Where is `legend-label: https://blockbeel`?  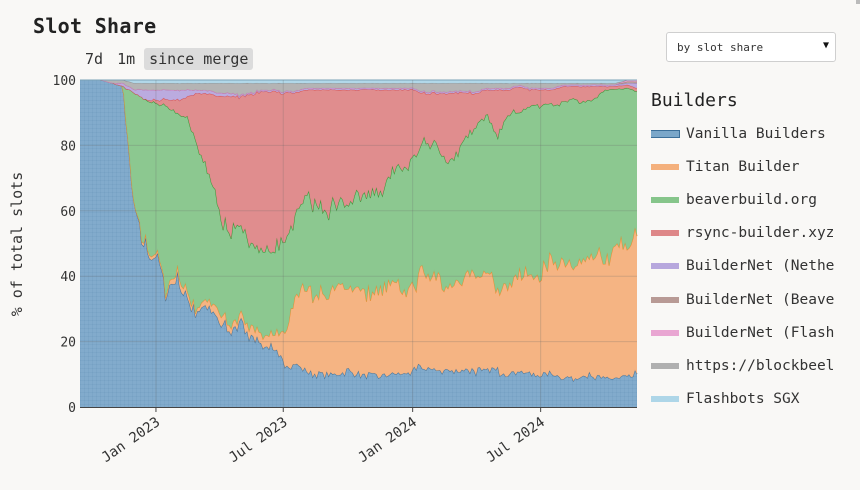
legend-label: https://blockbeel is located at coordinates (760, 365).